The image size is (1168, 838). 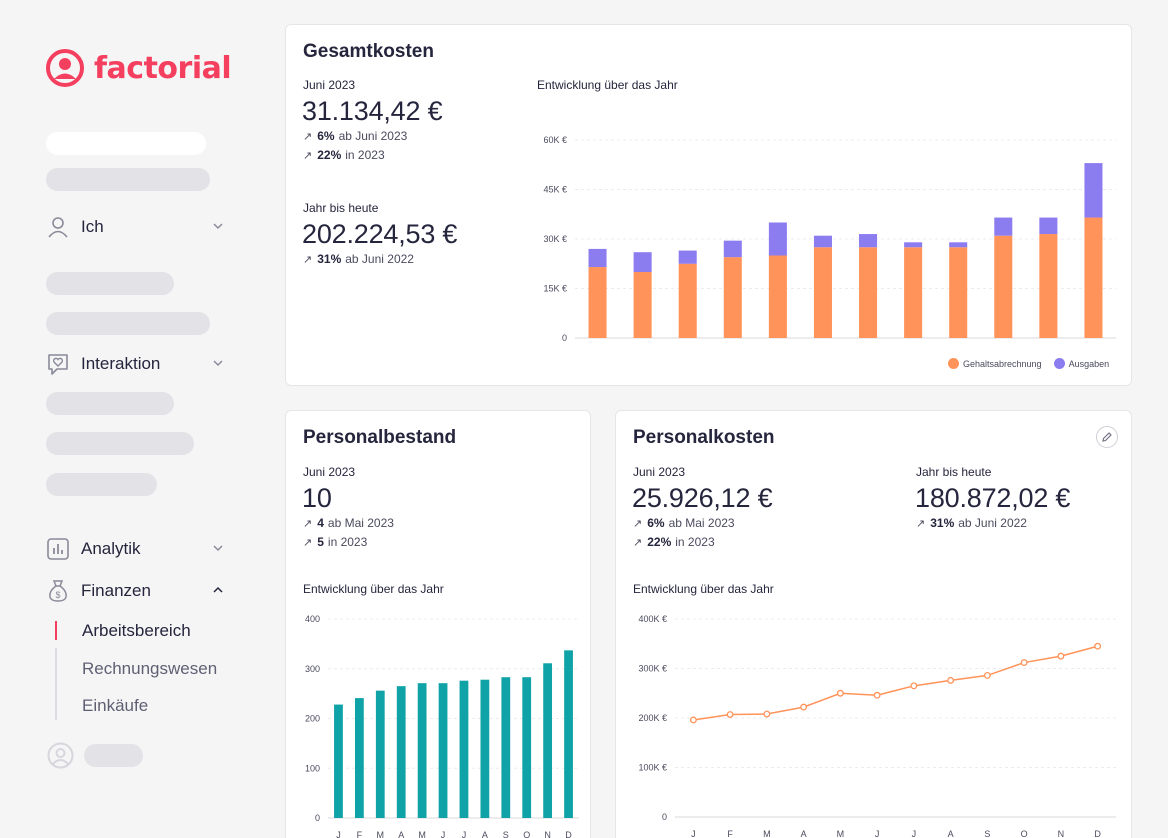 I want to click on trend-value: 6%, so click(x=656, y=523).